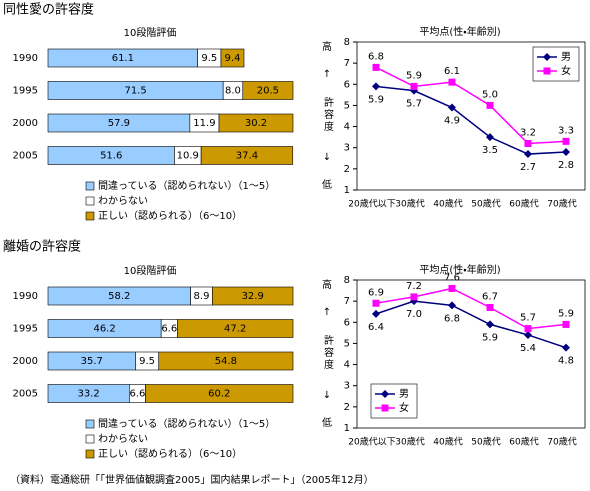 This screenshot has width=590, height=491. I want to click on heading: 同性愛の許容度, so click(48, 10).